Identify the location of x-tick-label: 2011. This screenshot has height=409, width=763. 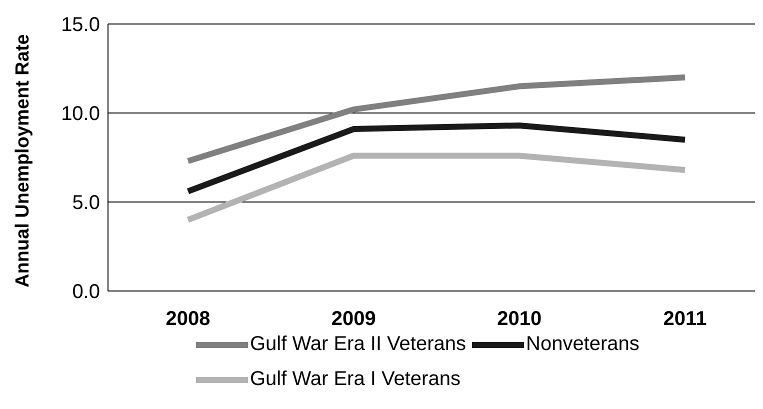
(685, 319).